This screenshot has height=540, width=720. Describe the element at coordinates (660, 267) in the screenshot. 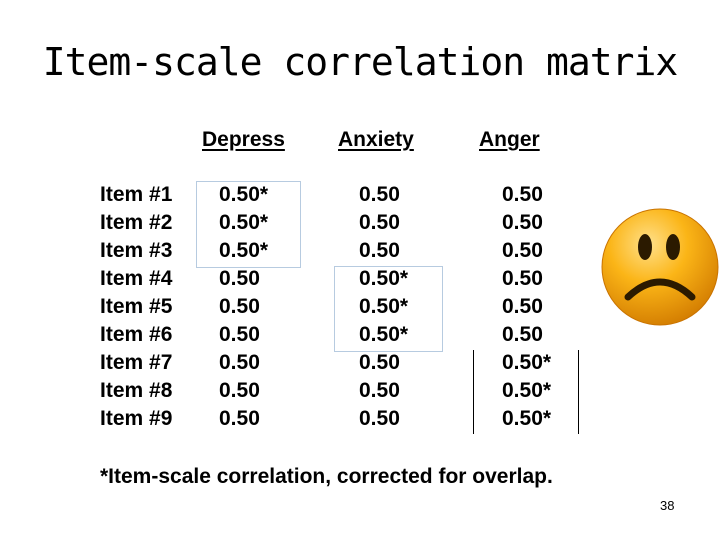

I see `sad-face-icon` at that location.